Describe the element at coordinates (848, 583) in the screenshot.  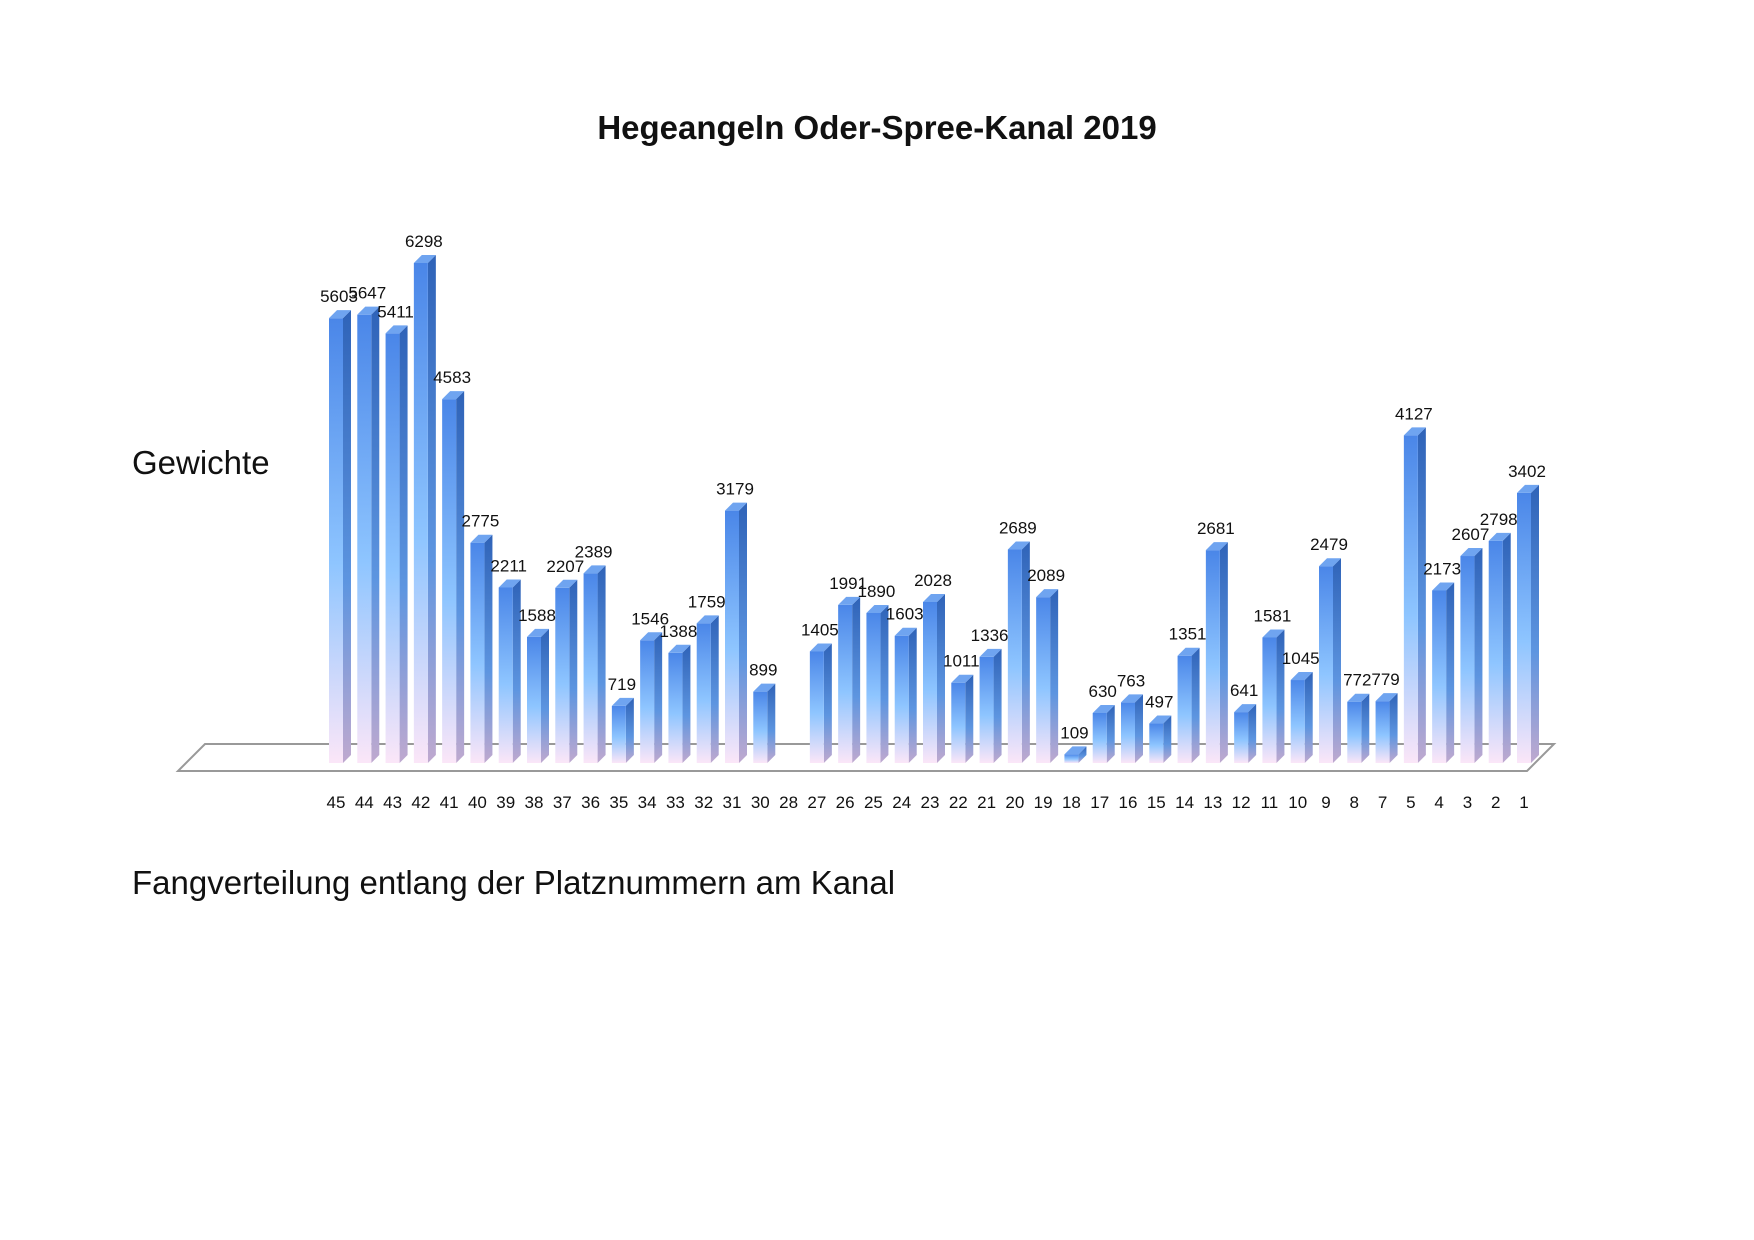
I see `data-label: 1991` at that location.